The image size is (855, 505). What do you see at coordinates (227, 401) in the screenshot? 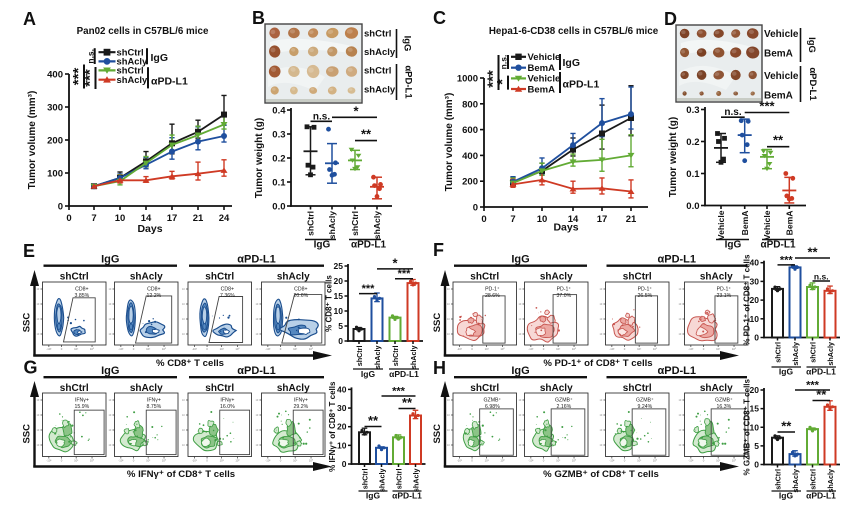
I see `svg-text: IFNγ+` at bounding box center [227, 401].